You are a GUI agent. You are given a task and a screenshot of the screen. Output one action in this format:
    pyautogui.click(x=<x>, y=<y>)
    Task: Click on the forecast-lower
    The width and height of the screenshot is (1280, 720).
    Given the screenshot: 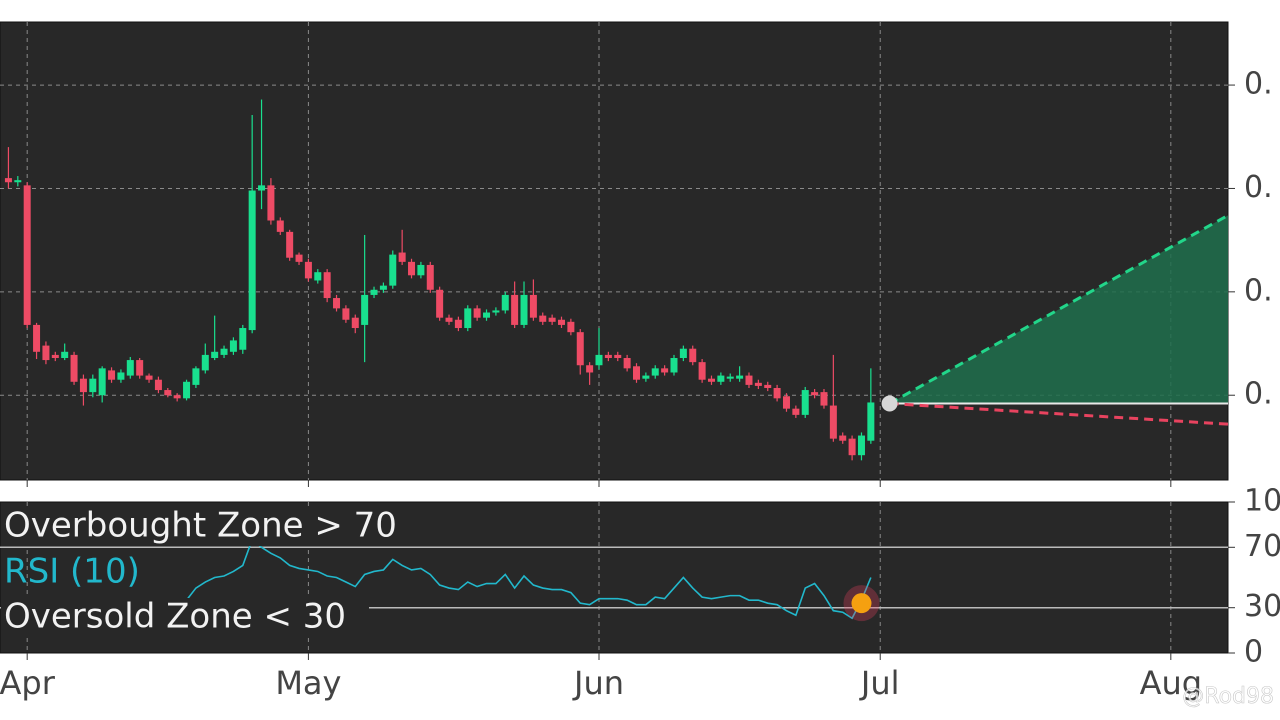 What is the action you would take?
    pyautogui.click(x=1059, y=413)
    